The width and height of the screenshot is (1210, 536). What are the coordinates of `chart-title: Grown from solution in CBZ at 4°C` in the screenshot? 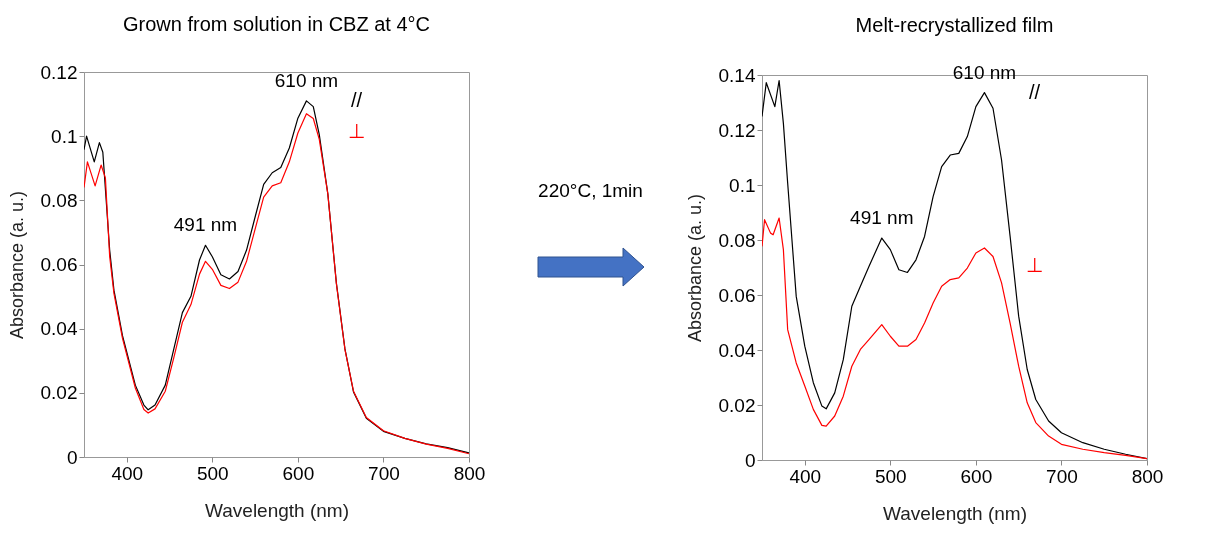 It's located at (276, 24).